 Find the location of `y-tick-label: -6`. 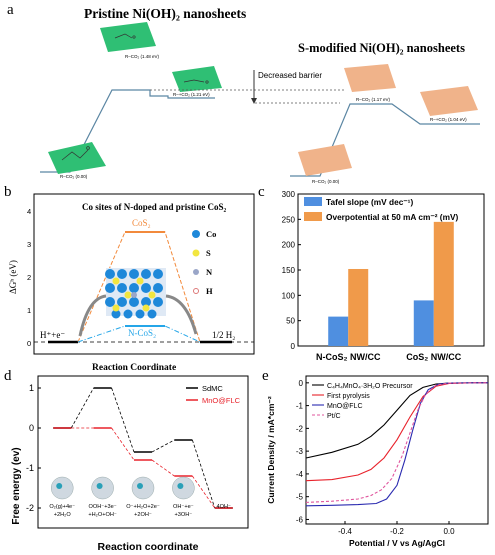

y-tick-label: -6 is located at coordinates (300, 519).